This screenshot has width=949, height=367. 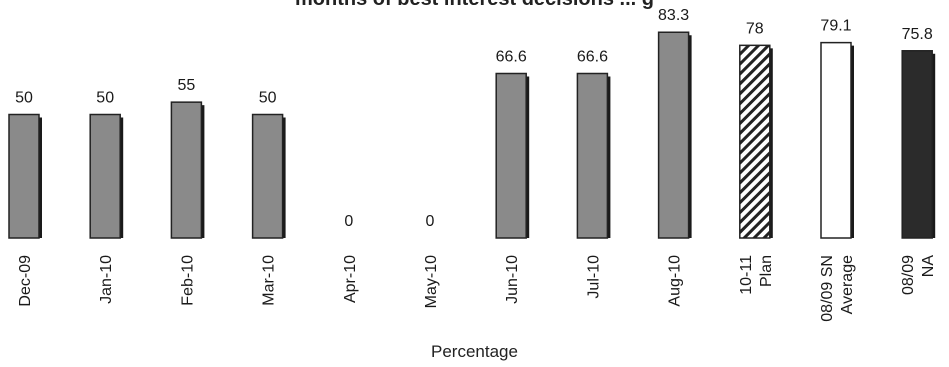 What do you see at coordinates (917, 34) in the screenshot?
I see `value-label: 75.8` at bounding box center [917, 34].